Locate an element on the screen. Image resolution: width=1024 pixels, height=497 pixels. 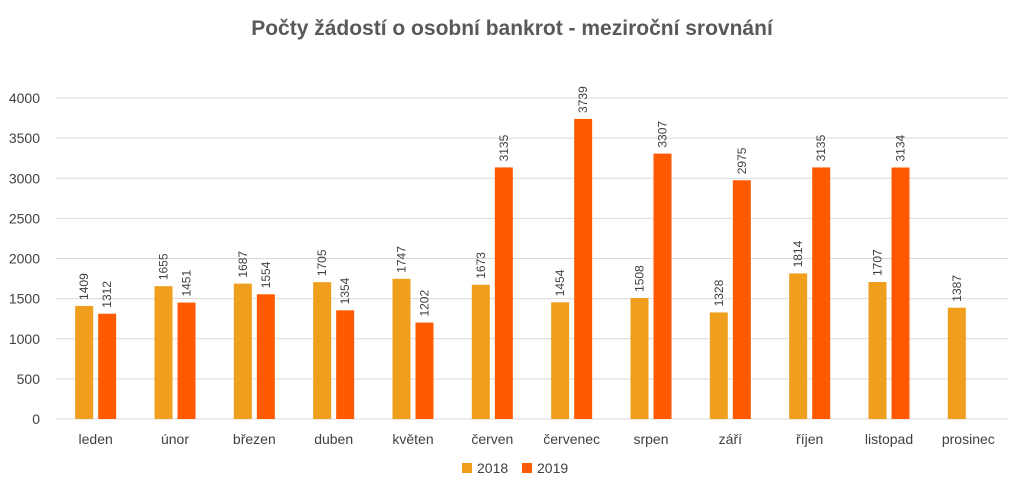
data-label: 1354 is located at coordinates (345, 290).